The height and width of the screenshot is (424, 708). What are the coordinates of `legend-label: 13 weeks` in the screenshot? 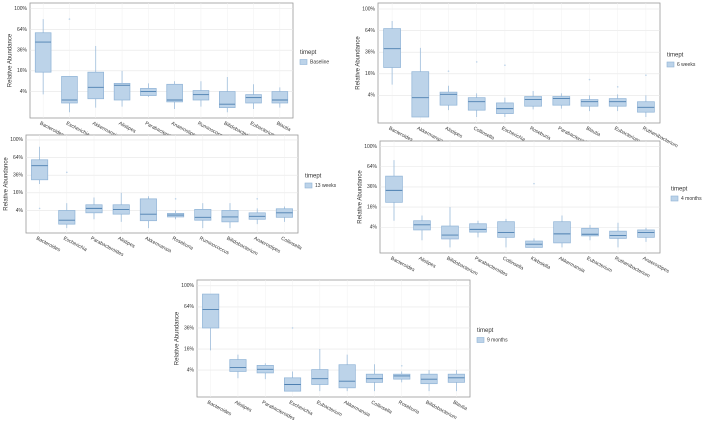 It's located at (326, 186).